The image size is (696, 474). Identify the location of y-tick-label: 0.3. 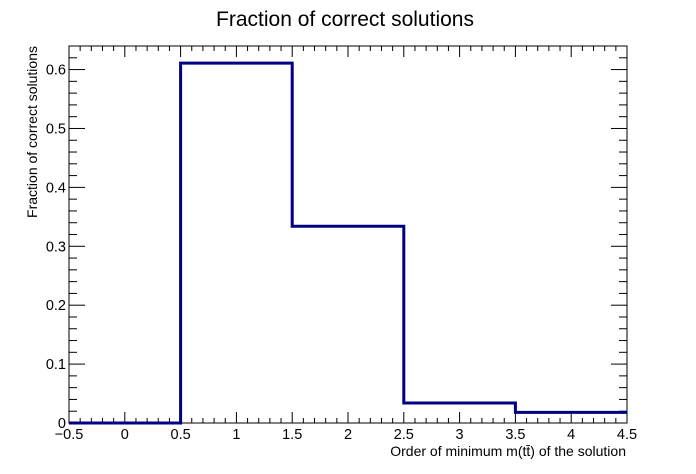
(56, 247).